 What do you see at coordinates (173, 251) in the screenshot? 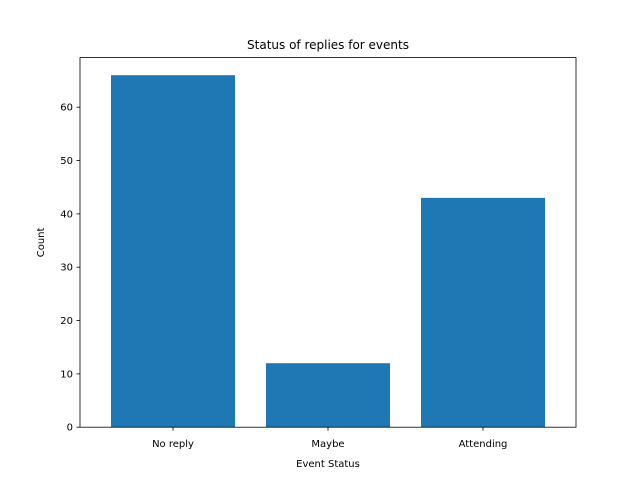
I see `bar-no-reply` at bounding box center [173, 251].